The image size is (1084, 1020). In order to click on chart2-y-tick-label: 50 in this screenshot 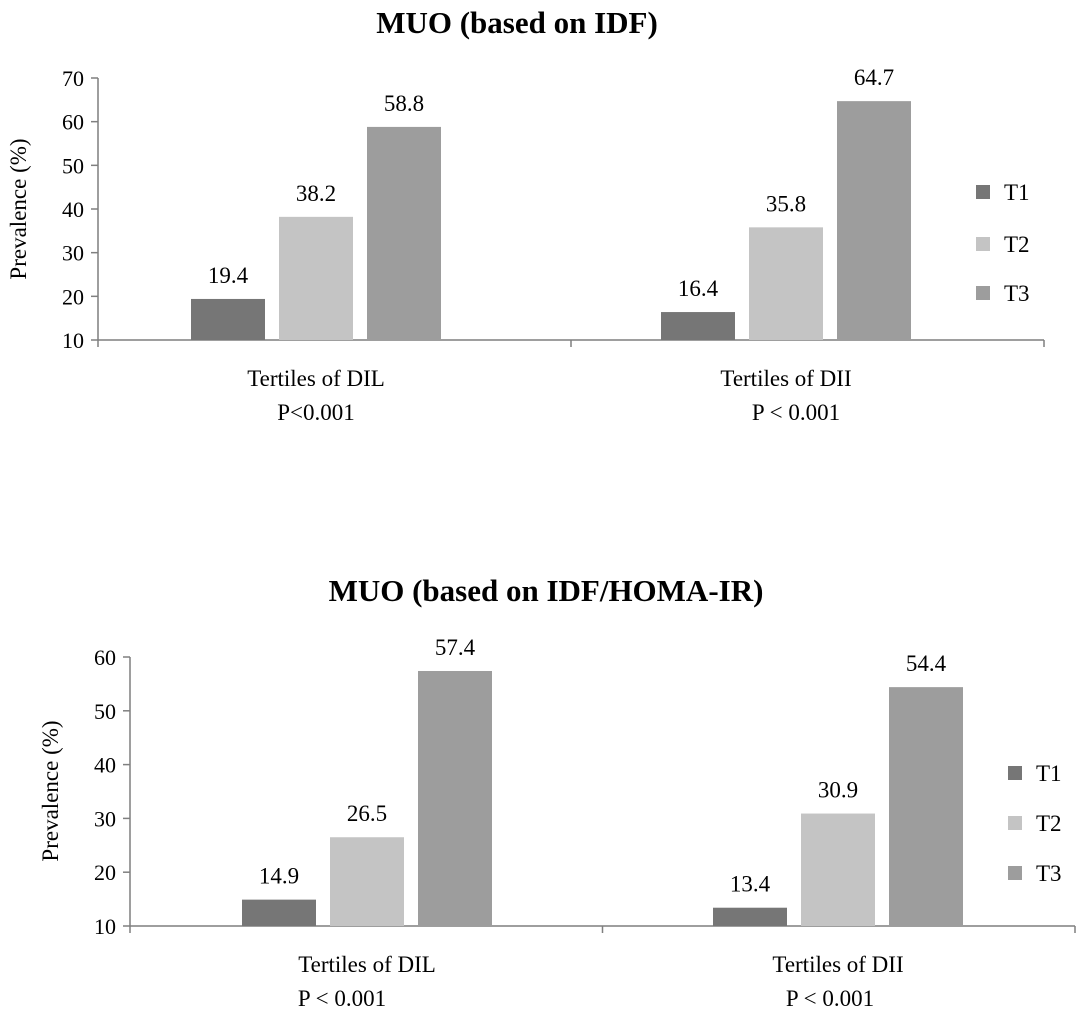, I will do `click(105, 711)`.